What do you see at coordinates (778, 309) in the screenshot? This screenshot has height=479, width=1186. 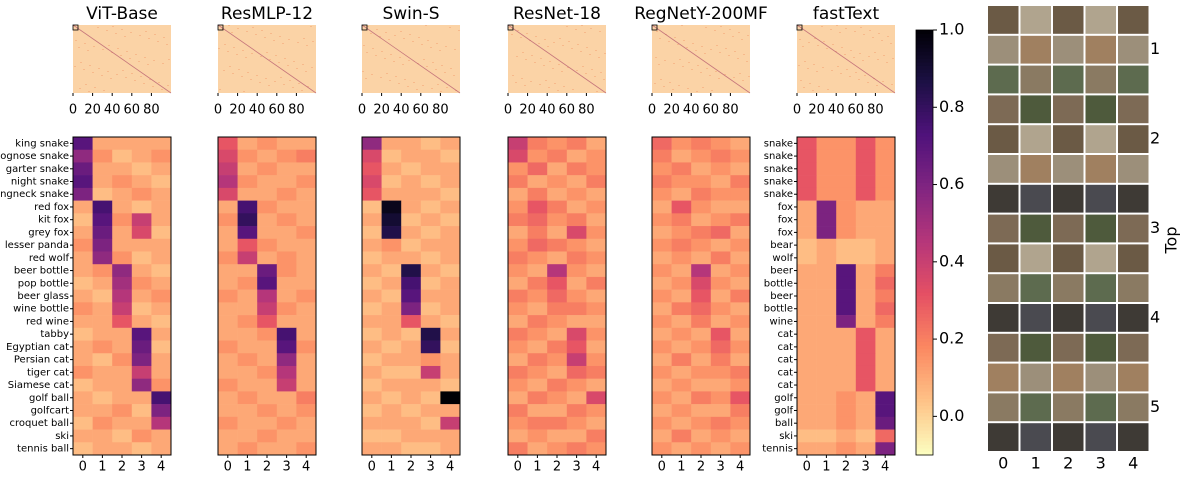 I see `row-label: bottle` at bounding box center [778, 309].